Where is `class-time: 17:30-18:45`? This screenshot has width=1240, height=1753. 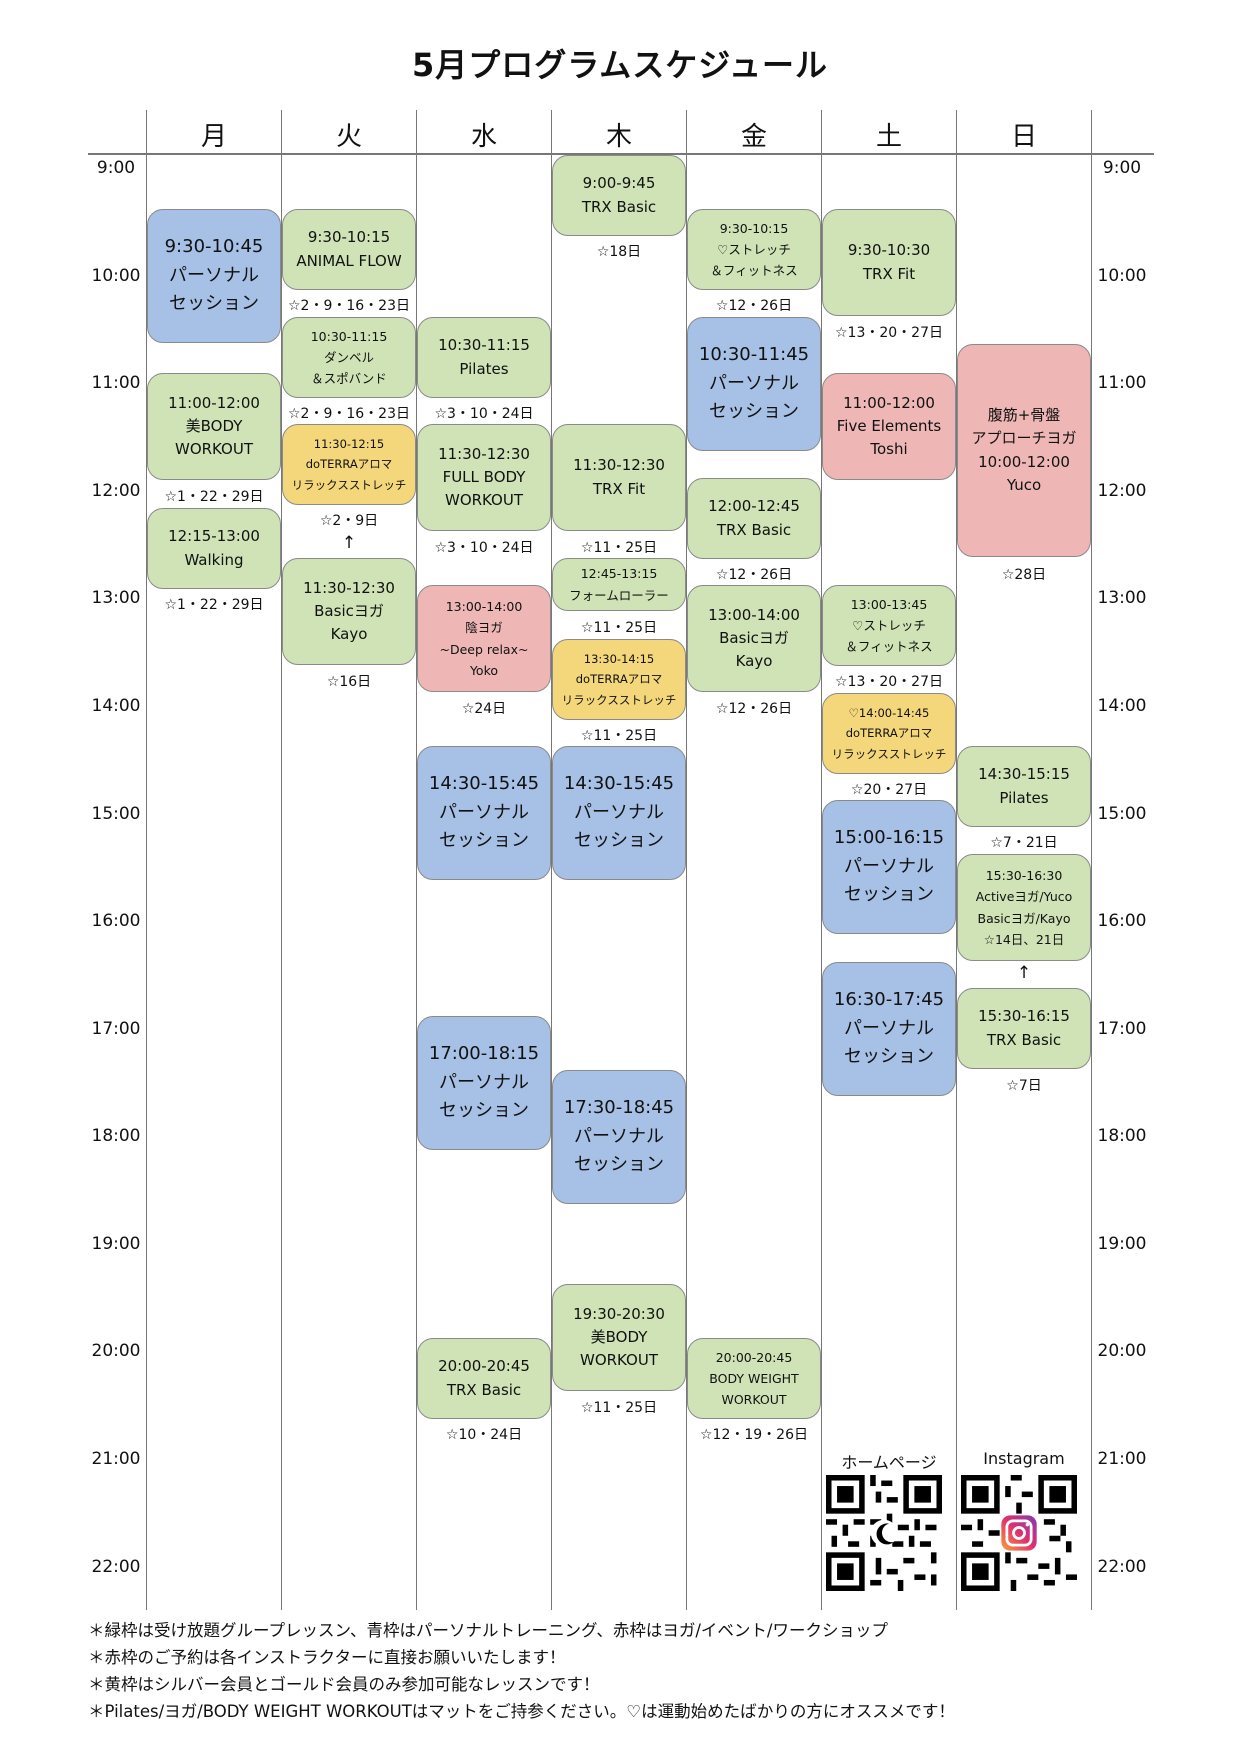 class-time: 17:30-18:45 is located at coordinates (619, 1107).